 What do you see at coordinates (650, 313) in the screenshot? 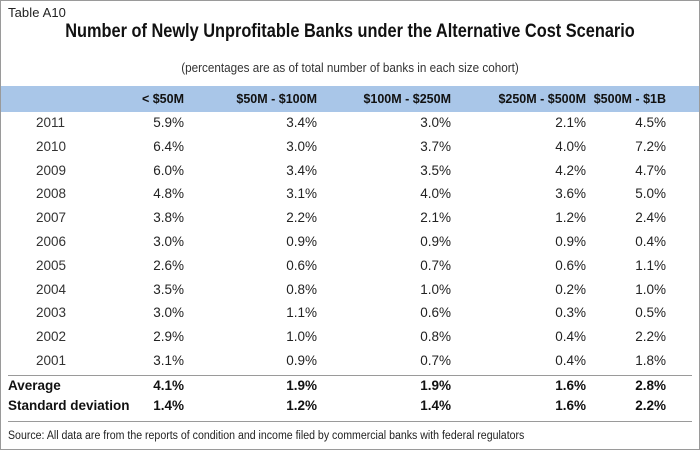
I see `table-cell: 0.5%` at bounding box center [650, 313].